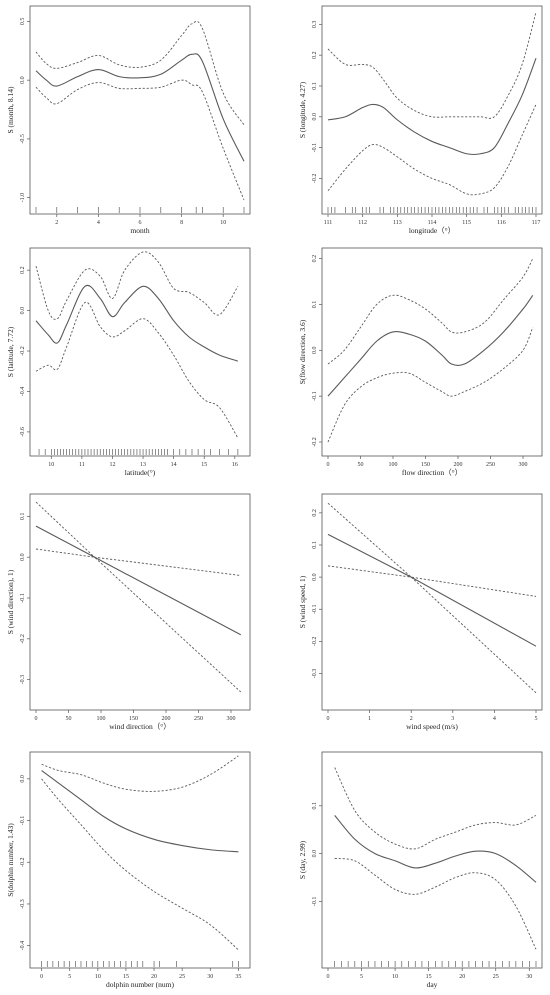 The width and height of the screenshot is (550, 995). I want to click on y-axis-label: S (day, 2.99), so click(302, 859).